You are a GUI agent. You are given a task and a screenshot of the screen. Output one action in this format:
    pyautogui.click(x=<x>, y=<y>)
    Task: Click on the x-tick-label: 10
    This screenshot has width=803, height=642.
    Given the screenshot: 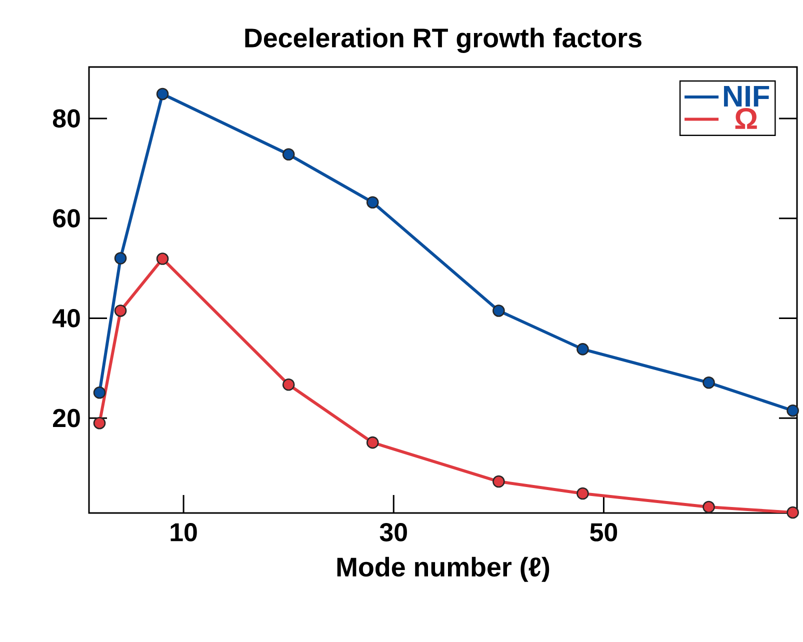 What is the action you would take?
    pyautogui.click(x=183, y=532)
    